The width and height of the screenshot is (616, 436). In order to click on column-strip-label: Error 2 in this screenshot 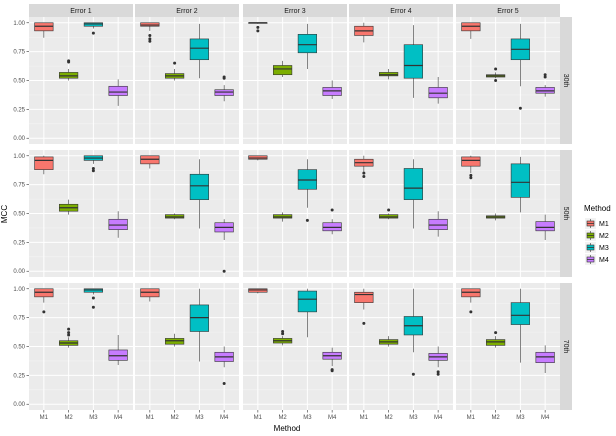, I will do `click(187, 11)`.